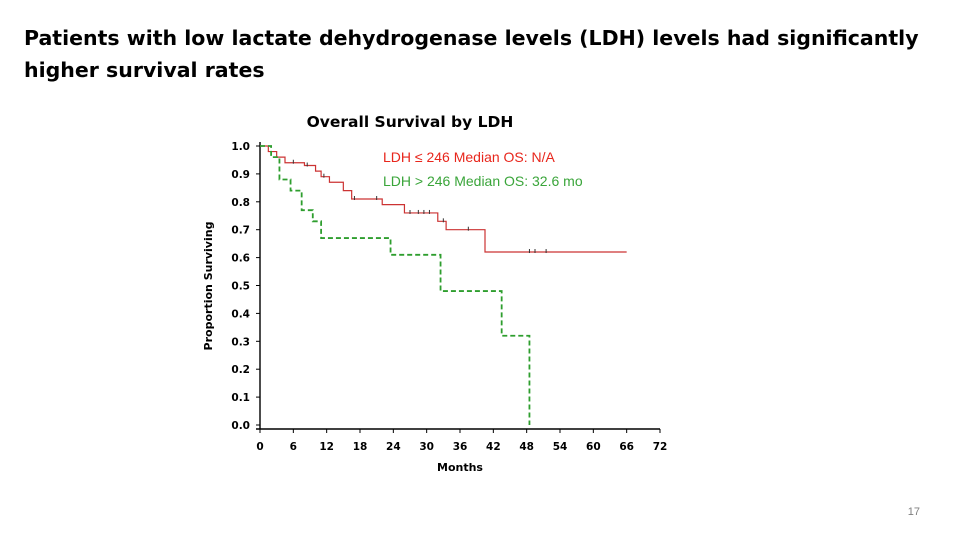 The width and height of the screenshot is (960, 540). I want to click on x-tick-label: 6, so click(293, 447).